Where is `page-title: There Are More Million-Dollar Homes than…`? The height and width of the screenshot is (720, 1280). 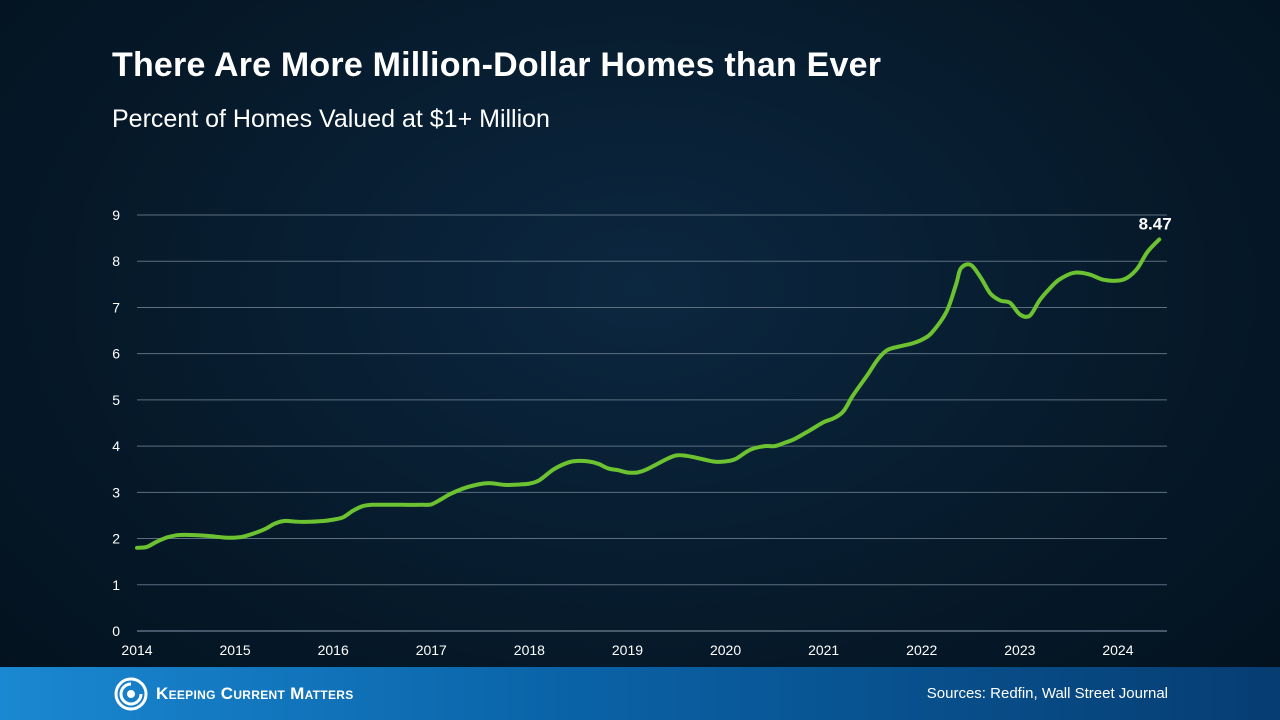 page-title: There Are More Million-Dollar Homes than… is located at coordinates (497, 65).